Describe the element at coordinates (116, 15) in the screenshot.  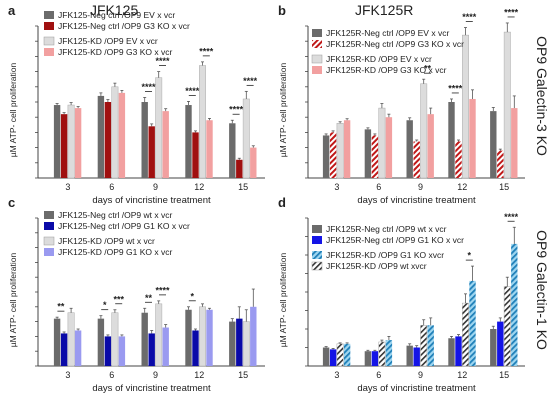
I see `legend-entry: JFK125-Neg ctrl /OP9 EV x vcr` at that location.